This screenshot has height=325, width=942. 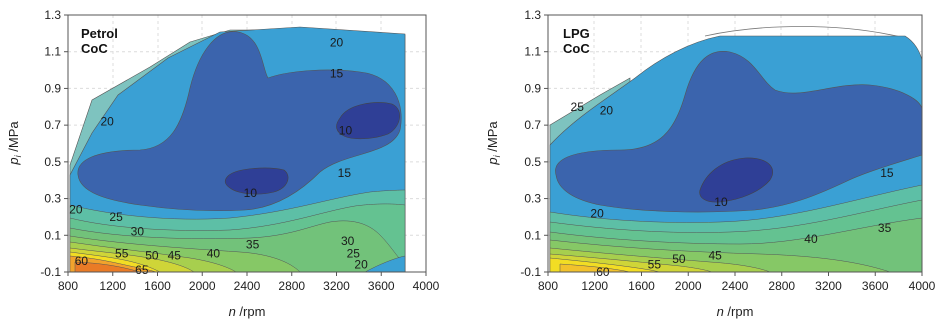 What do you see at coordinates (828, 286) in the screenshot?
I see `panel-lpg-x-tick-label: 3200` at bounding box center [828, 286].